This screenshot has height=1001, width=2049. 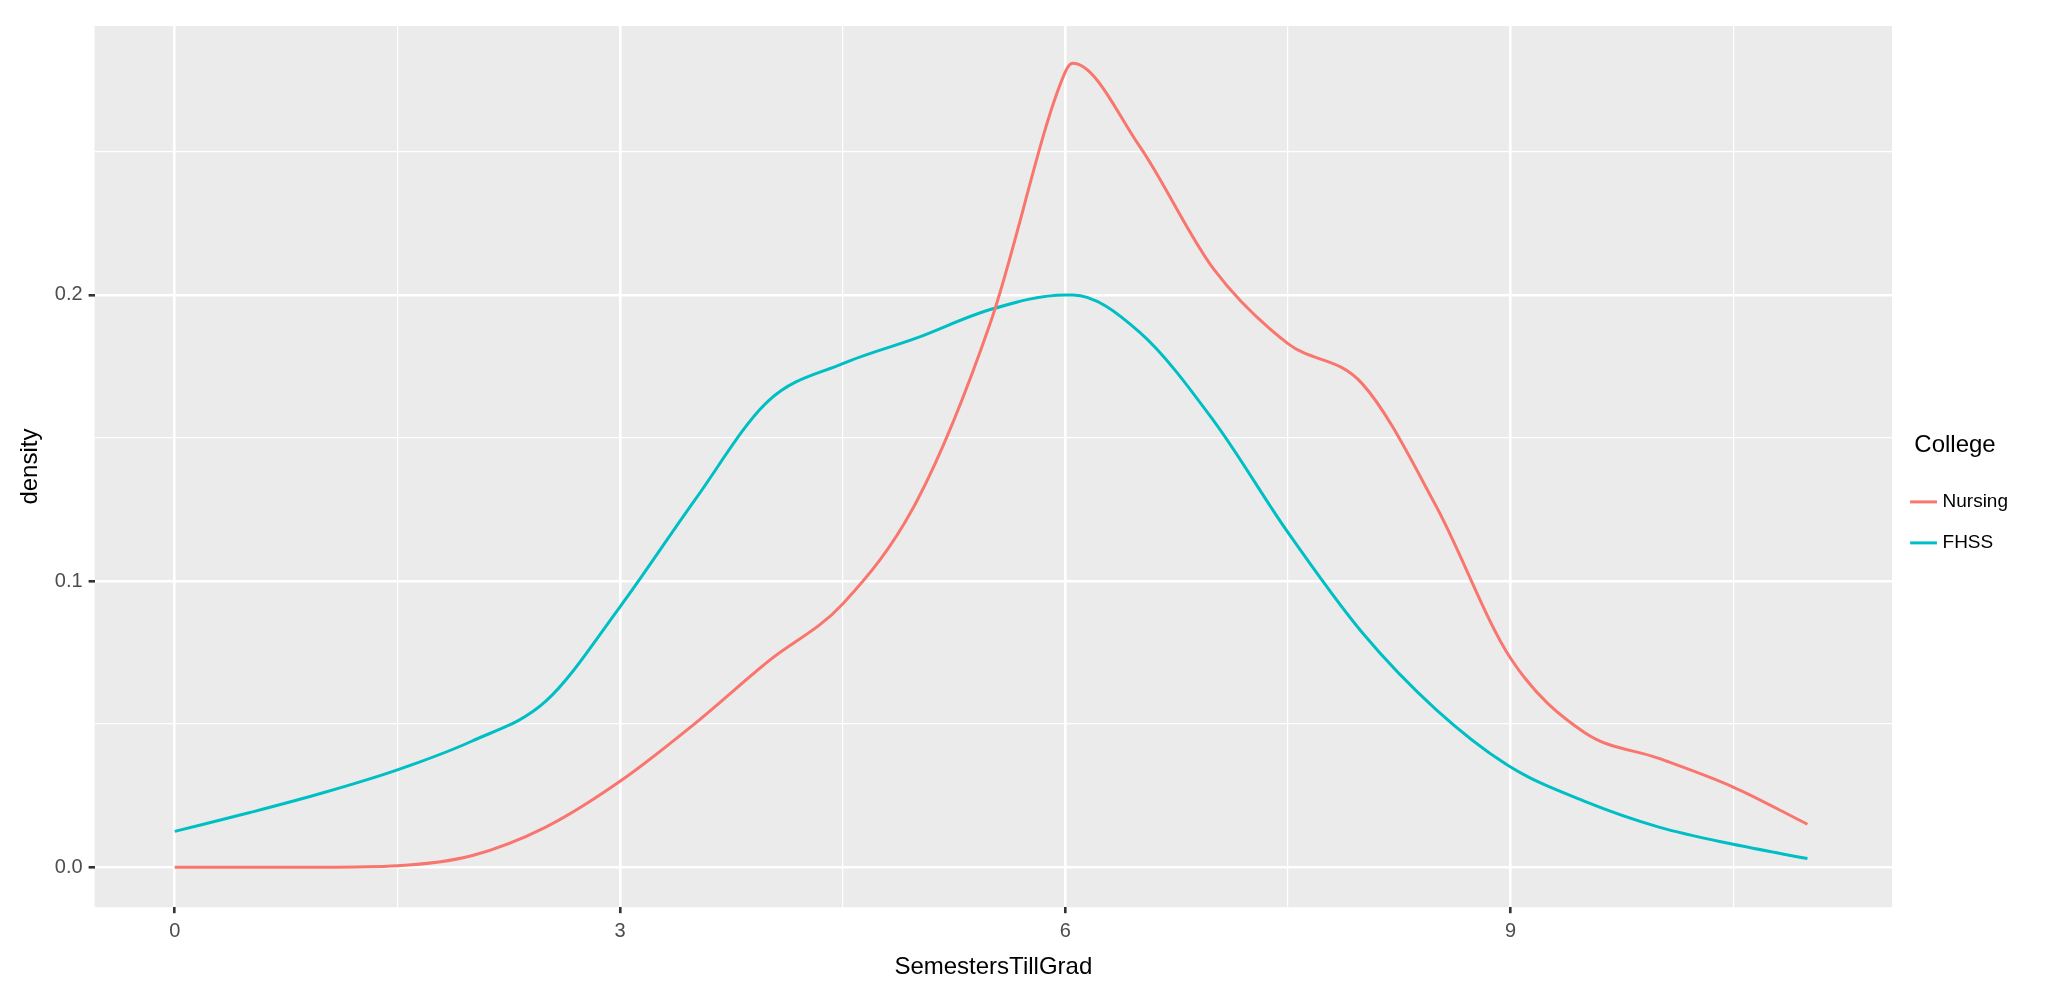 What do you see at coordinates (29, 466) in the screenshot?
I see `y-axis-title: density` at bounding box center [29, 466].